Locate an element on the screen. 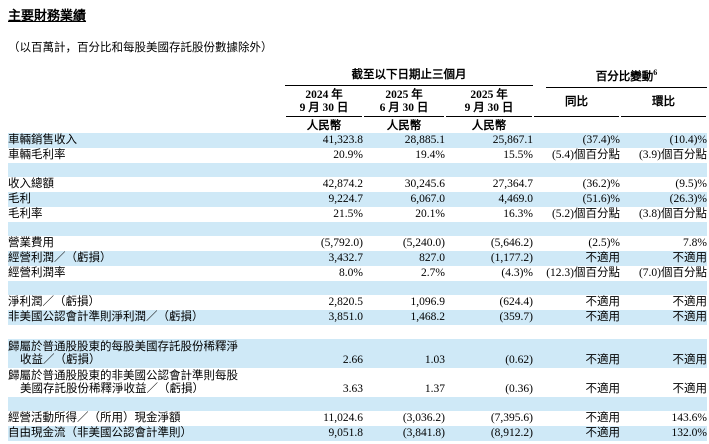  cell-value: (0.62) is located at coordinates (519, 360).